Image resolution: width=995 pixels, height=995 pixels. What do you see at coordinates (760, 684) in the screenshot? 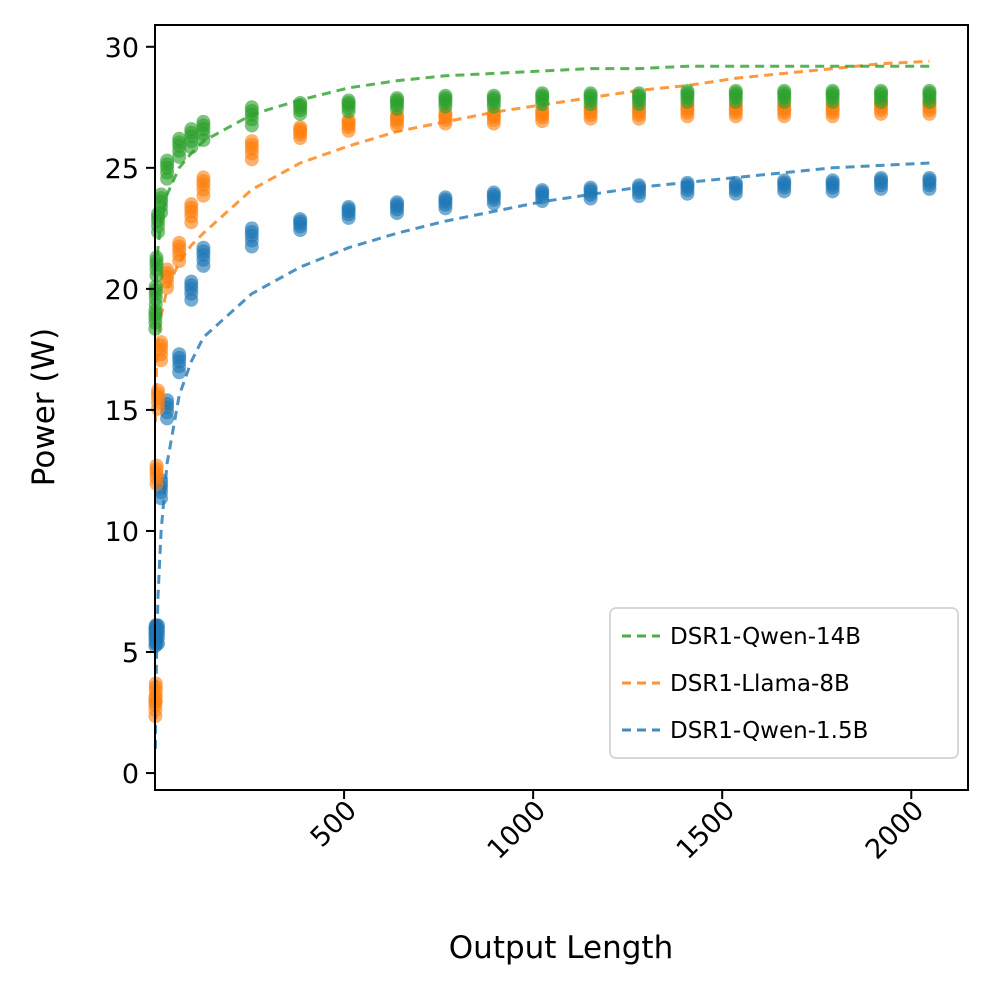
I see `legend-label: DSR1-Llama-8B` at bounding box center [760, 684].